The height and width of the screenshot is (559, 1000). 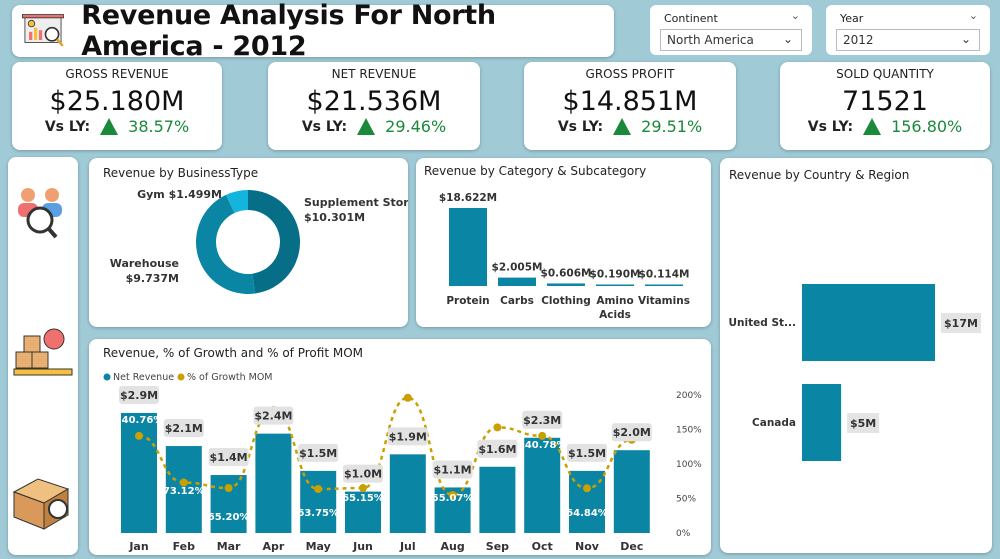 I want to click on kpi-card: SOLD QUANTITY 71521 Vs LY: 156.80%, so click(x=885, y=106).